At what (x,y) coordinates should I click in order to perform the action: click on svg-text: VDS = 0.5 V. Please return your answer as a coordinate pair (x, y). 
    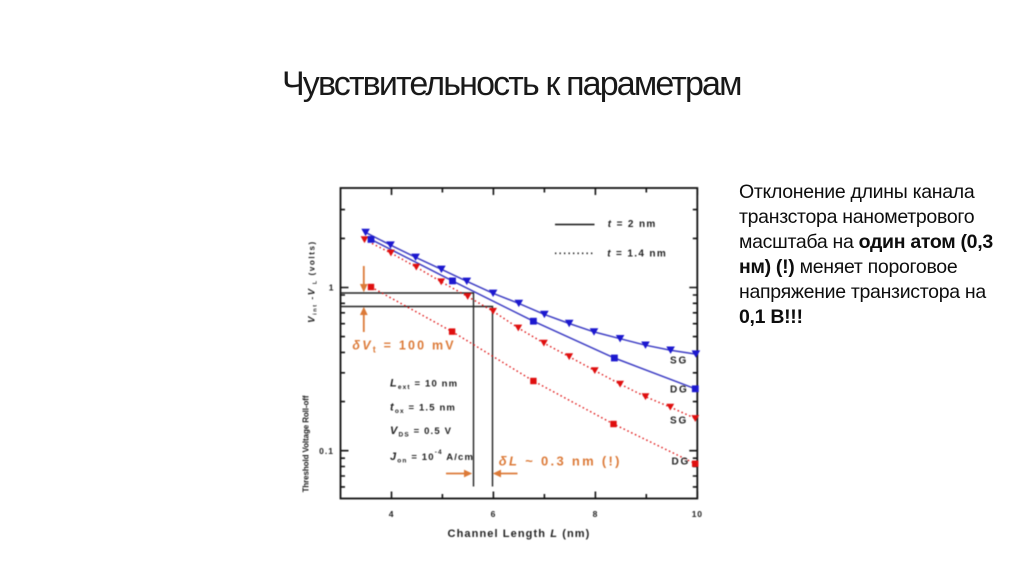
    Looking at the image, I should click on (421, 431).